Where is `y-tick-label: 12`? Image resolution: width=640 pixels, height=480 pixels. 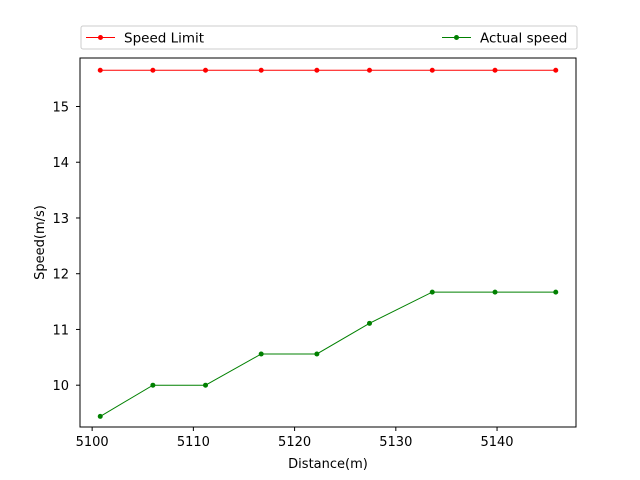
y-tick-label: 12 is located at coordinates (60, 275).